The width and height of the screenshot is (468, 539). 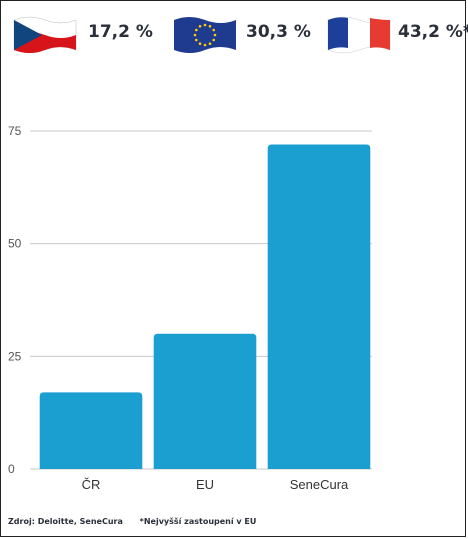 I want to click on y-tick-label: 0, so click(x=11, y=469).